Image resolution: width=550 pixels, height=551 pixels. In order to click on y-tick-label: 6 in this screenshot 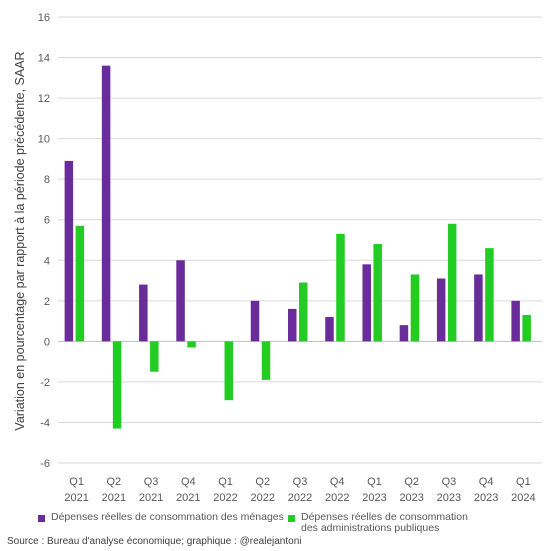, I will do `click(47, 221)`.